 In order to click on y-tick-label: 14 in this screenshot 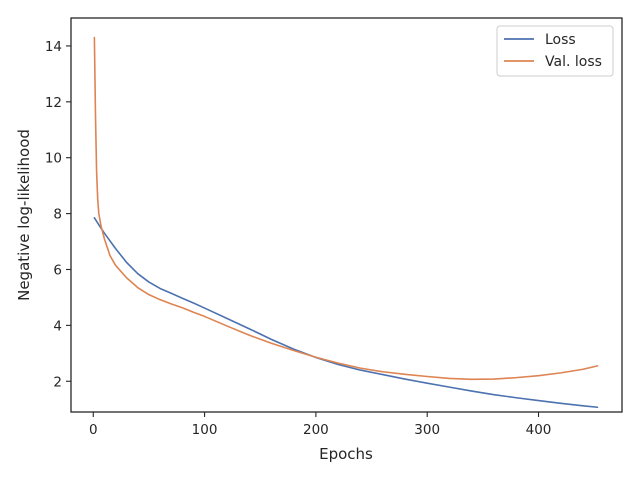, I will do `click(53, 47)`.